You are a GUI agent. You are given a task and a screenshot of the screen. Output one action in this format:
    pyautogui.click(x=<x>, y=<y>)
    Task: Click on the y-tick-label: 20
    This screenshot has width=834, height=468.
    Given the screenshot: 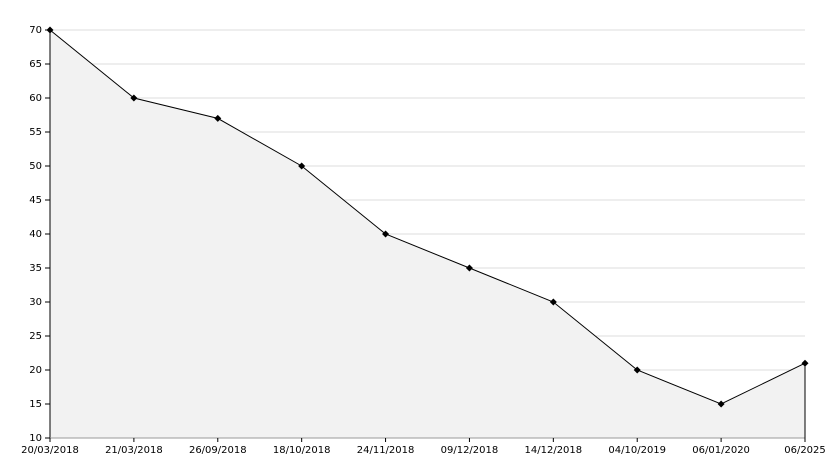 What is the action you would take?
    pyautogui.click(x=35, y=370)
    